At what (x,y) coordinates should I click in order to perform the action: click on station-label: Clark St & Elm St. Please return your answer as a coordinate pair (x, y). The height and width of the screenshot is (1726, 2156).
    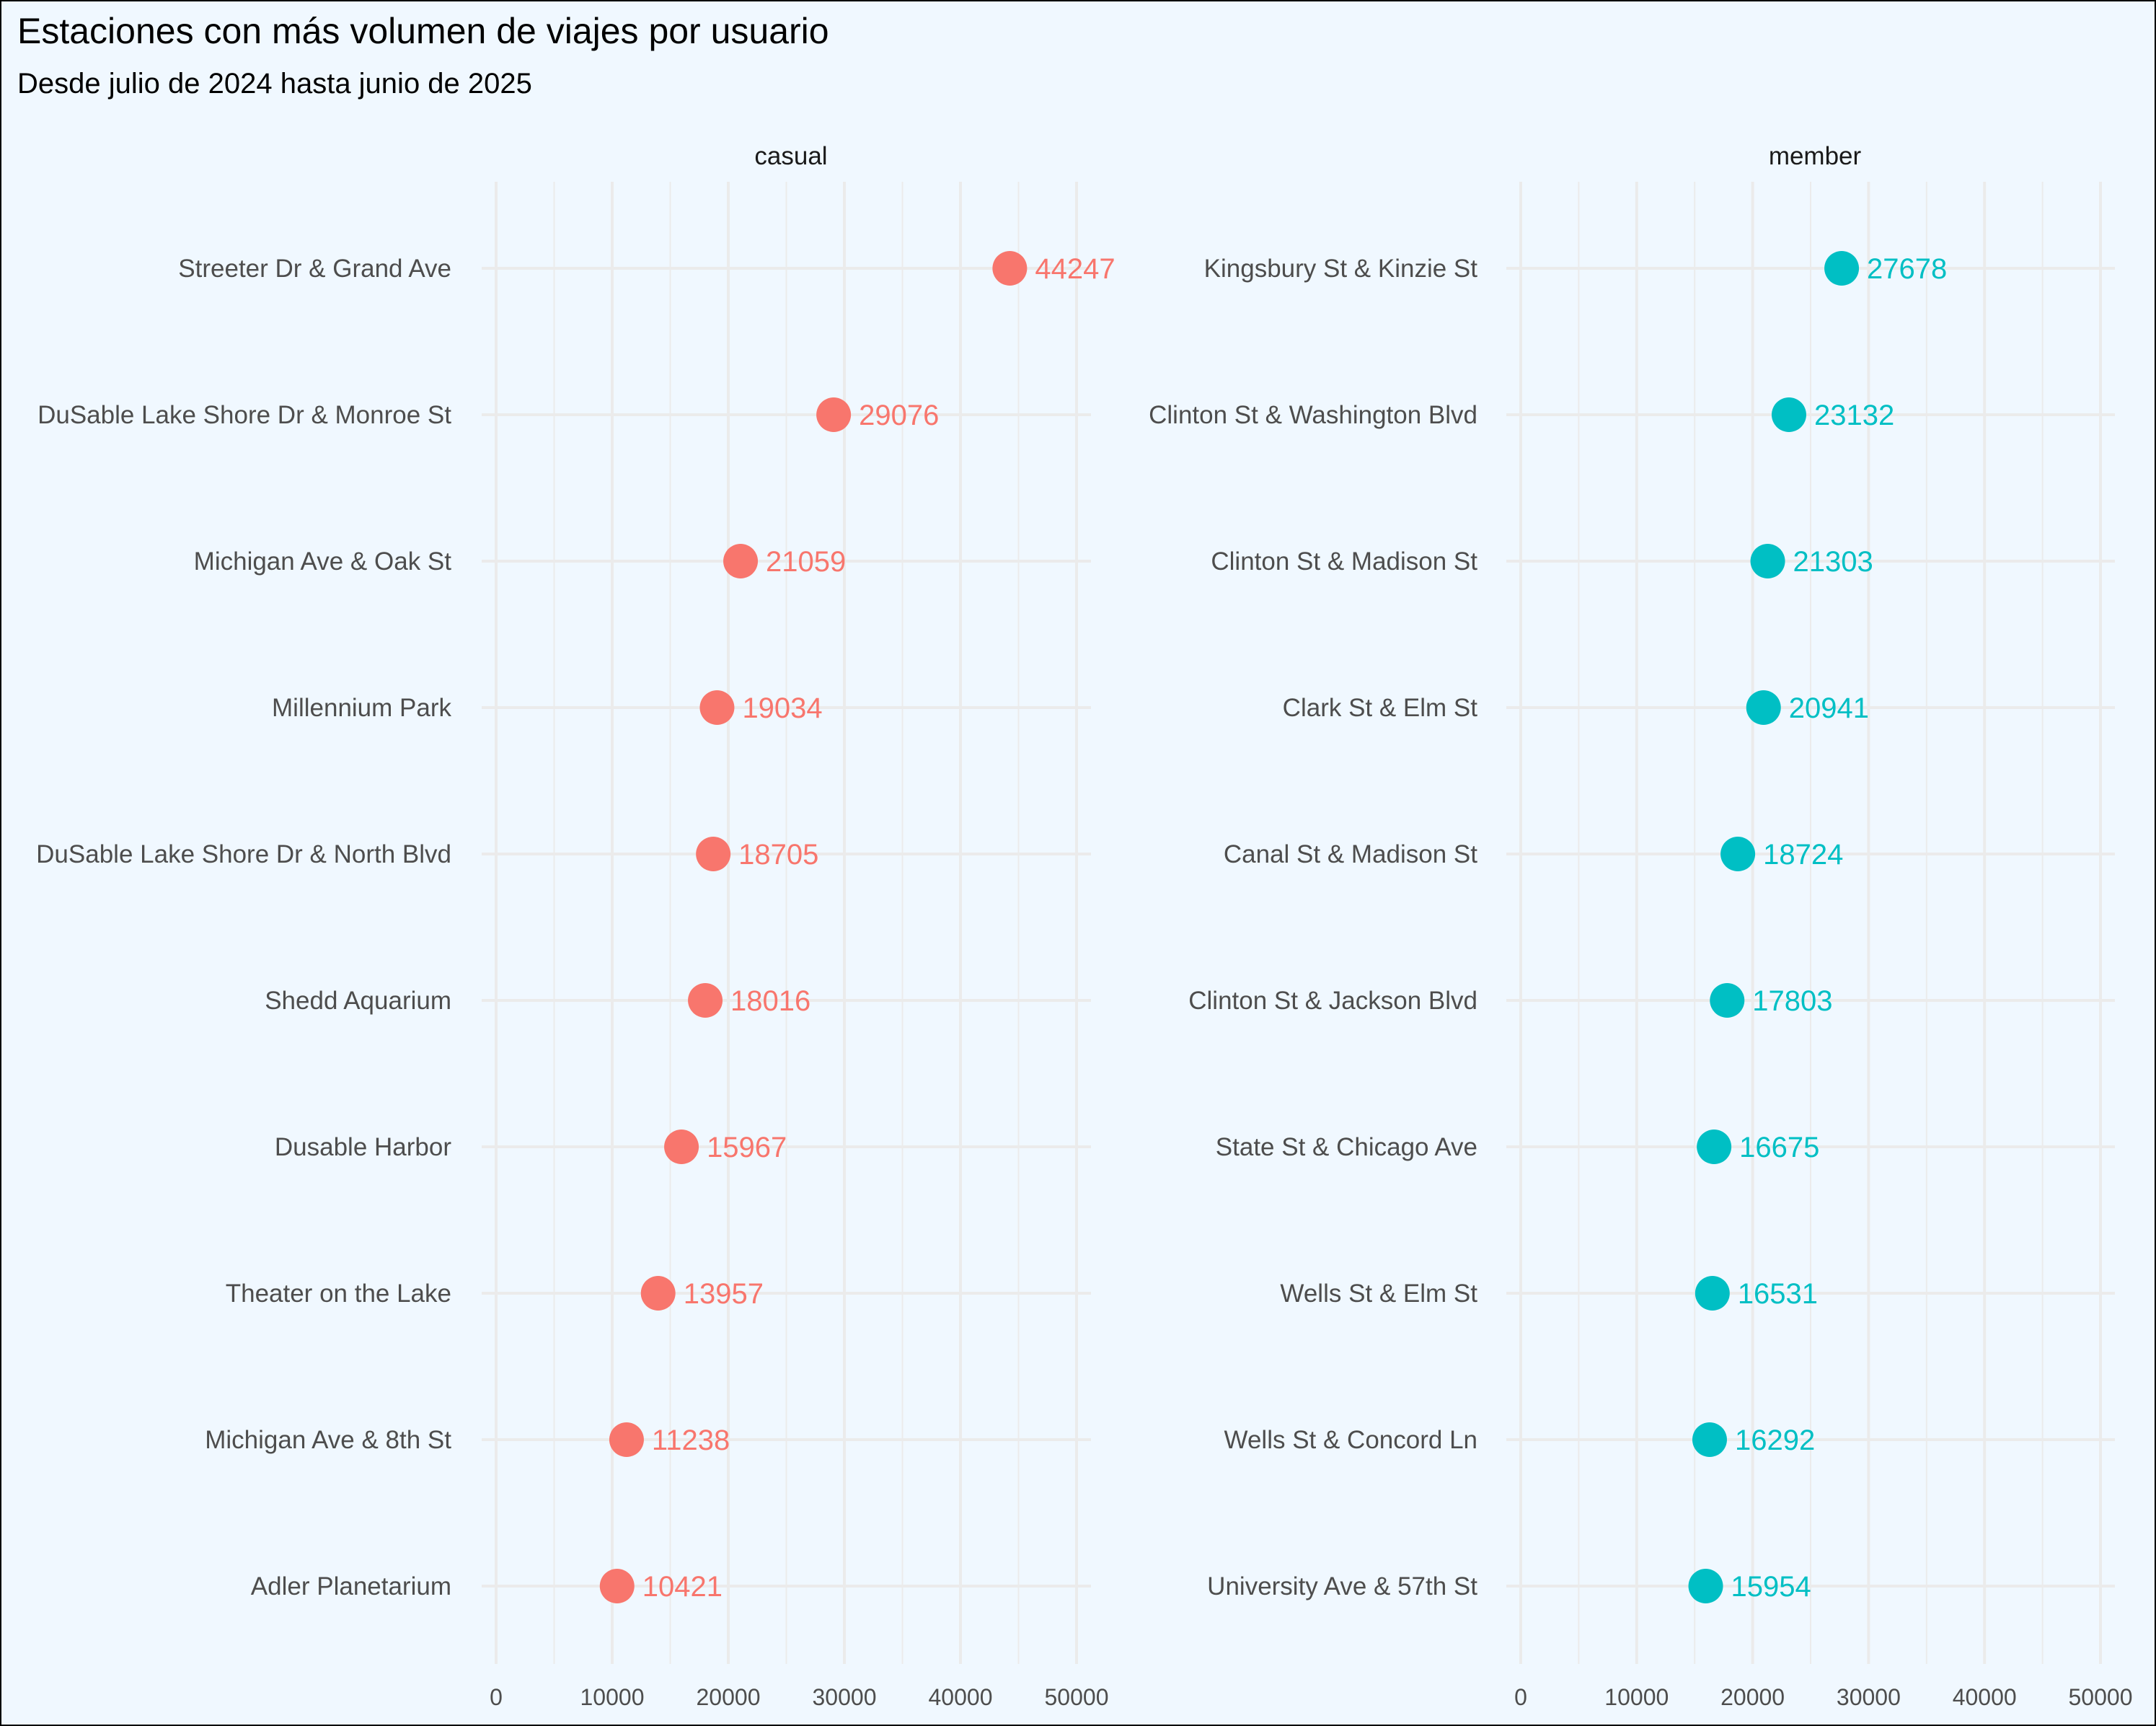
    Looking at the image, I should click on (1380, 708).